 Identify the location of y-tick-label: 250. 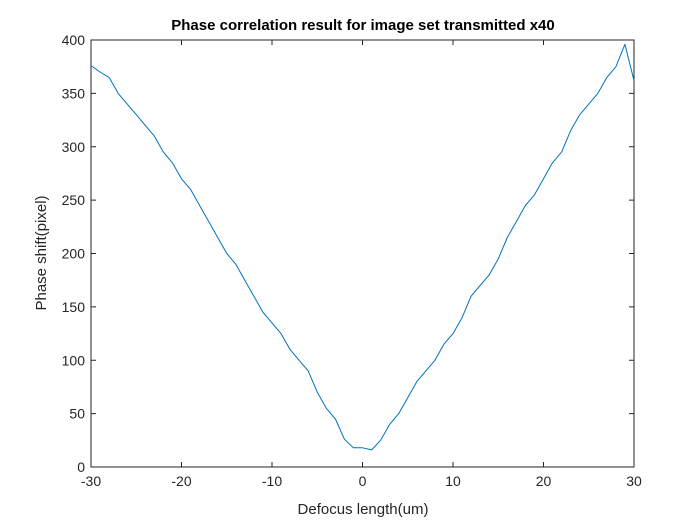
(74, 200).